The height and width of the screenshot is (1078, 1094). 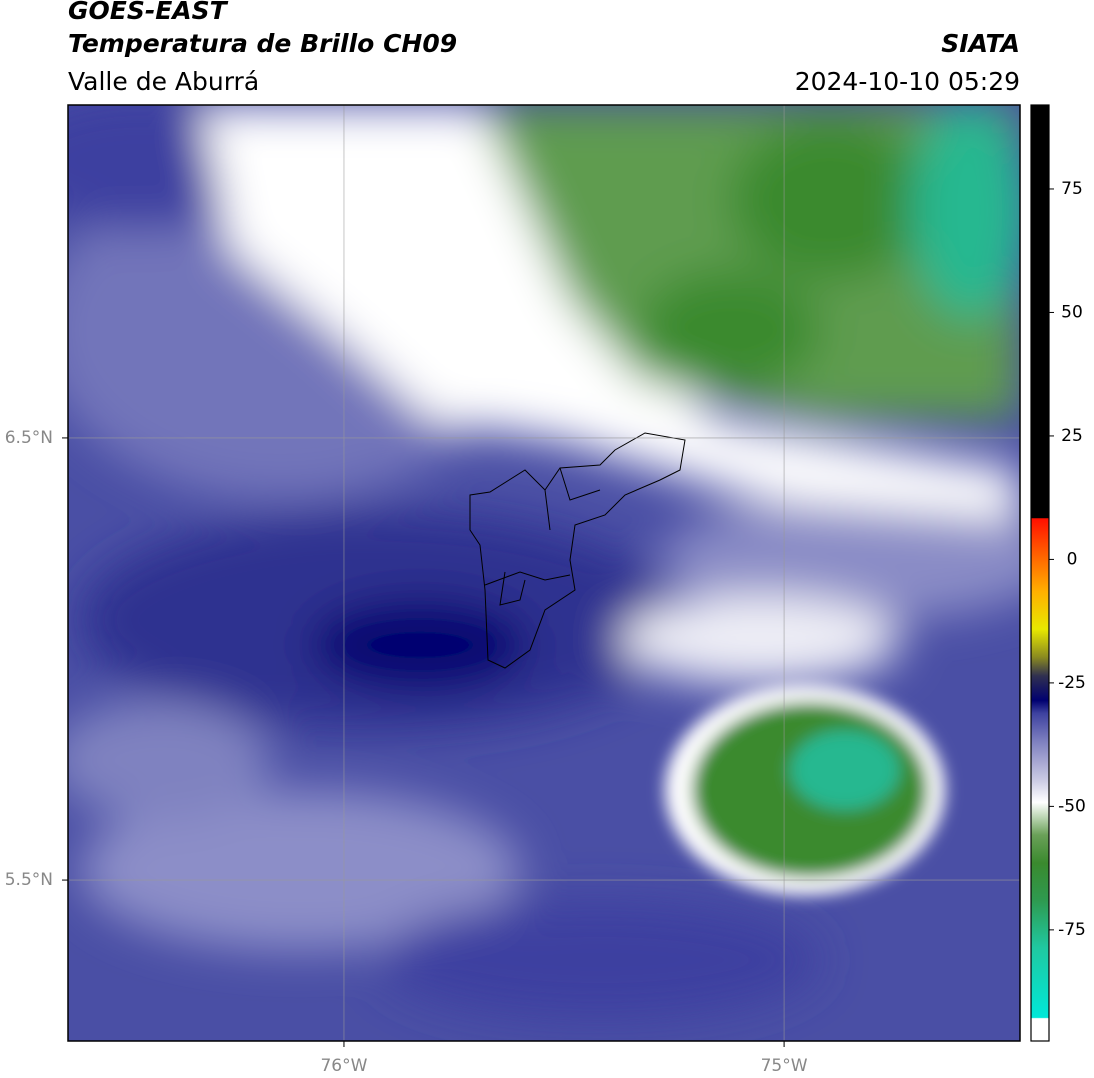 I want to click on colorbar, so click(x=1040, y=573).